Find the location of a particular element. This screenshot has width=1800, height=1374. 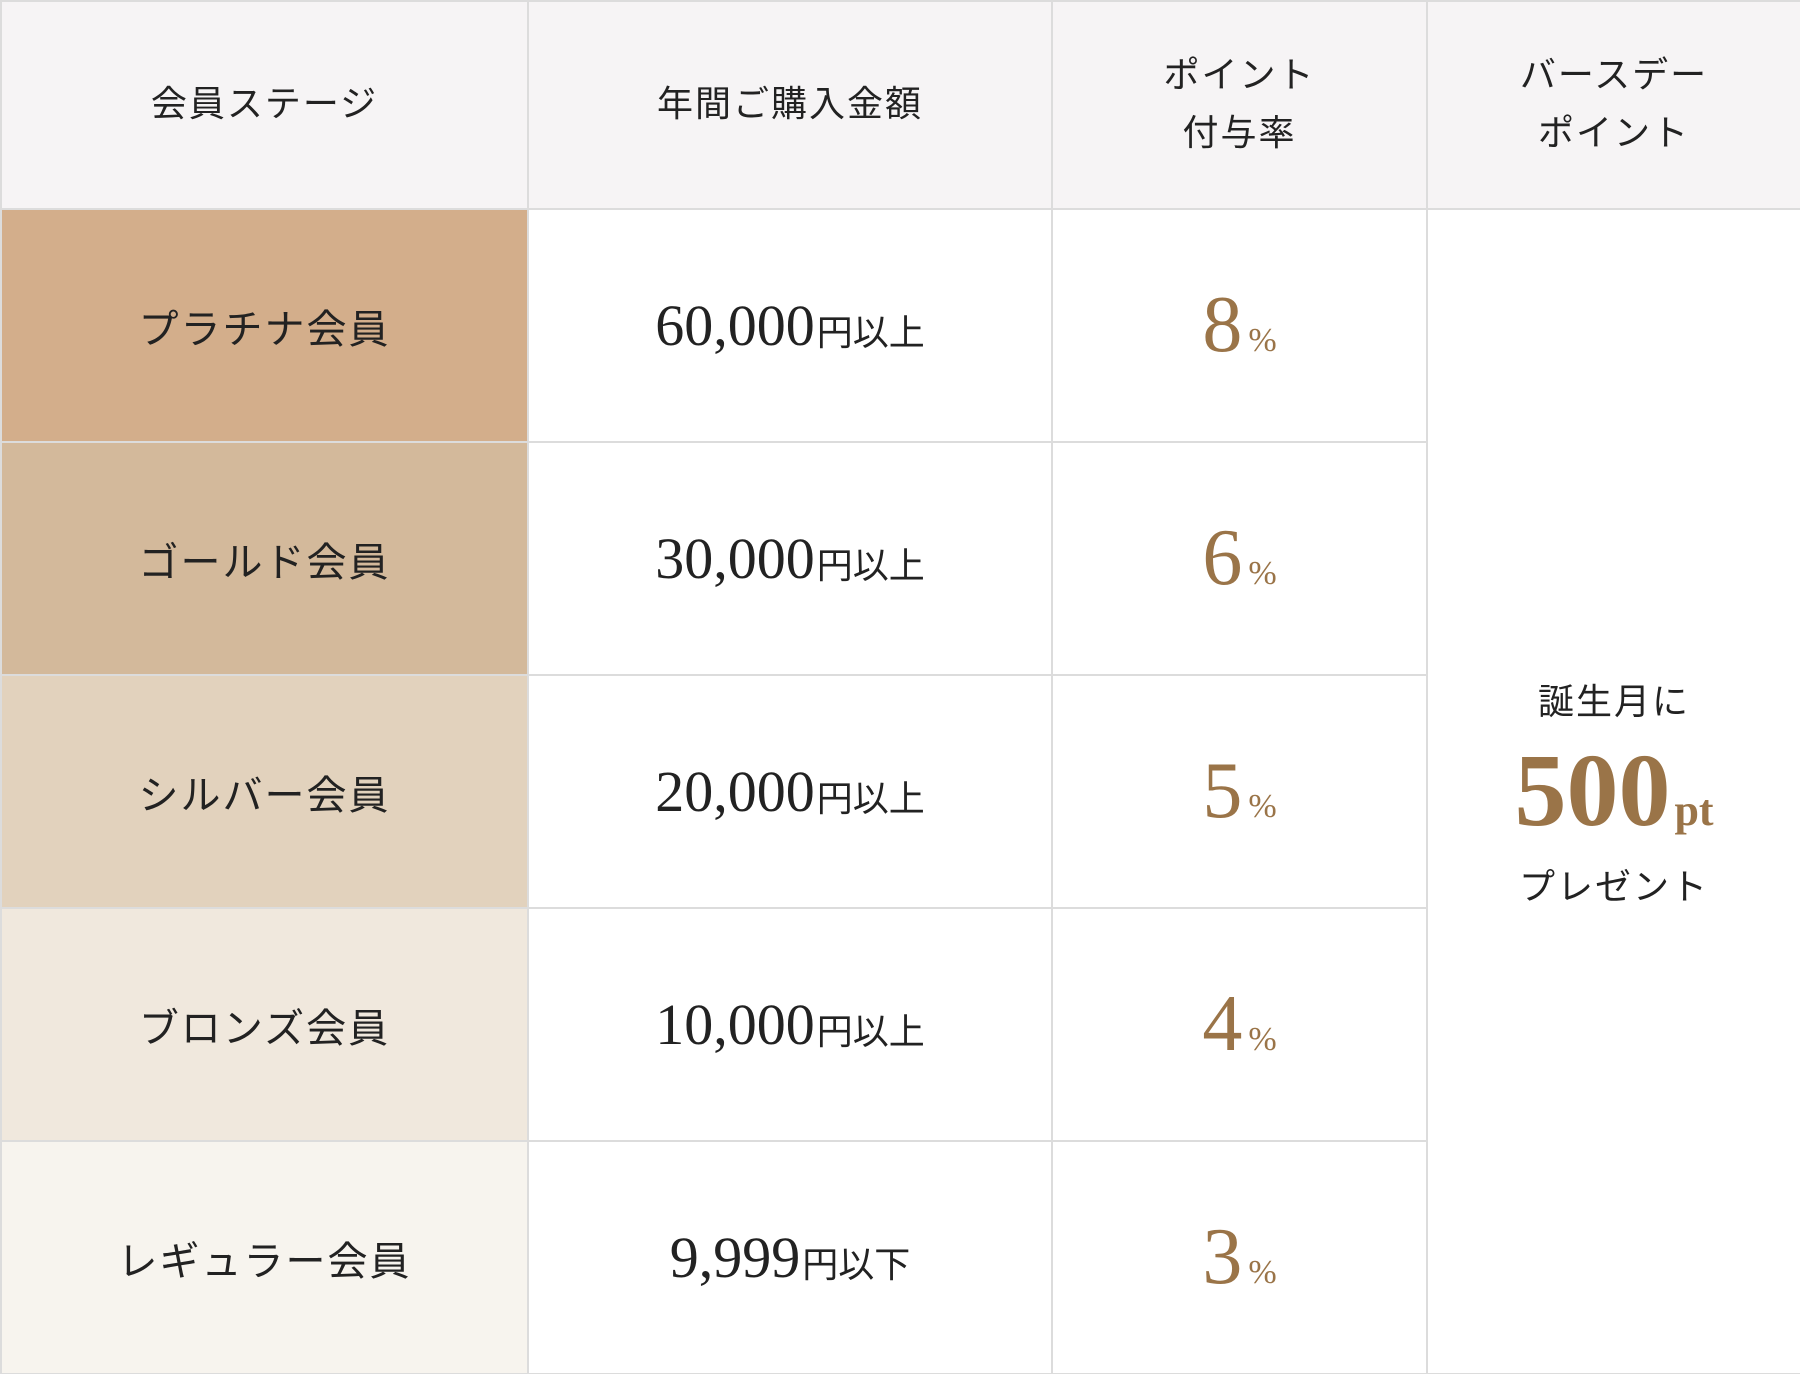

header-cell: ポイント 付与率 is located at coordinates (1239, 105).